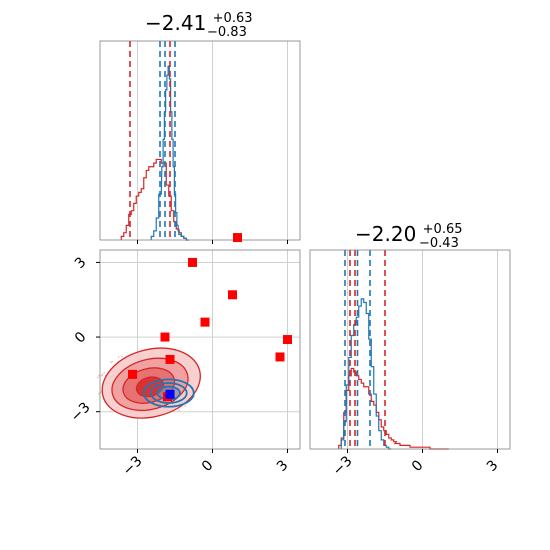 This screenshot has width=550, height=550. Describe the element at coordinates (200, 349) in the screenshot. I see `scatter-frame` at that location.